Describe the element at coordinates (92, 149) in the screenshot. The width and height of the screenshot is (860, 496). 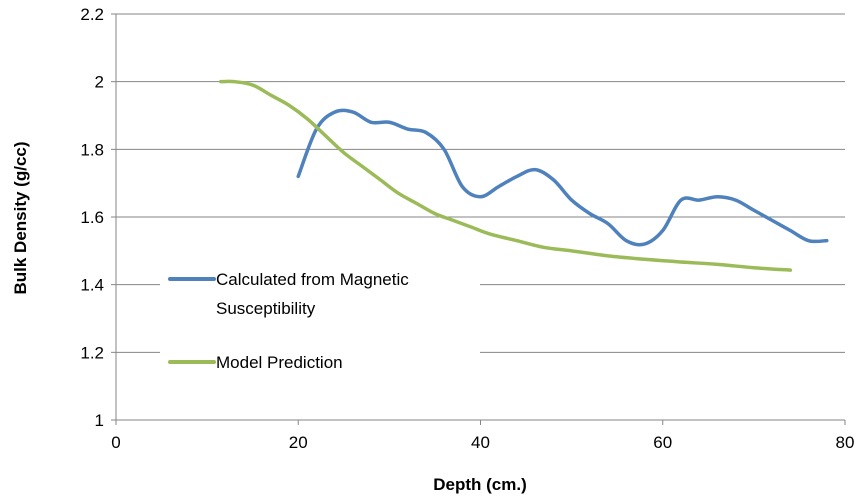
I see `y-tick-label: 1.8` at that location.